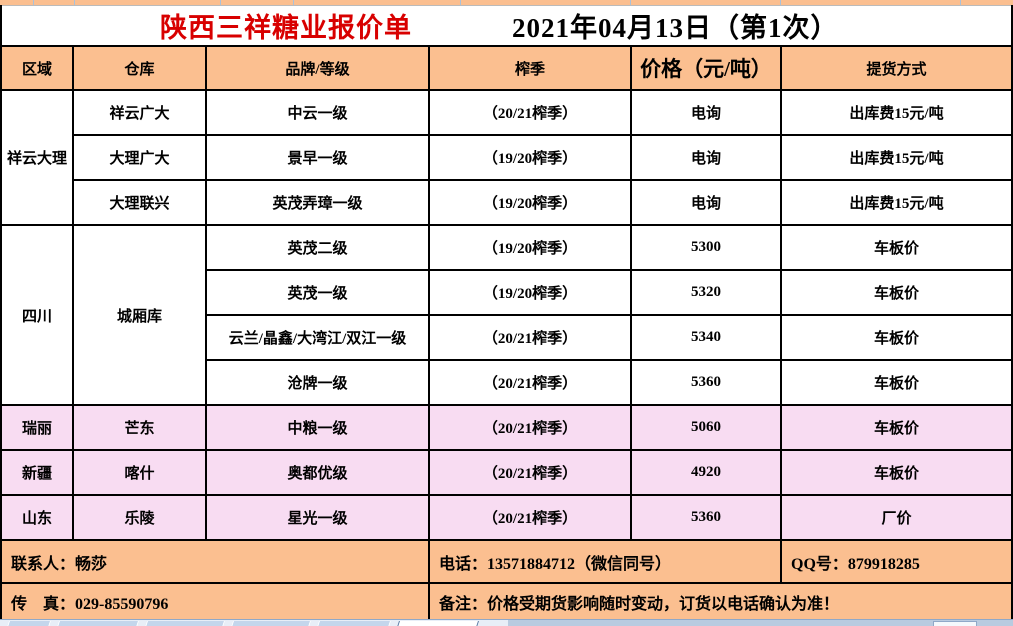 The image size is (1013, 626). I want to click on table-row: 沧牌一级 （20/21榨季） 5360 车板价, so click(507, 382).